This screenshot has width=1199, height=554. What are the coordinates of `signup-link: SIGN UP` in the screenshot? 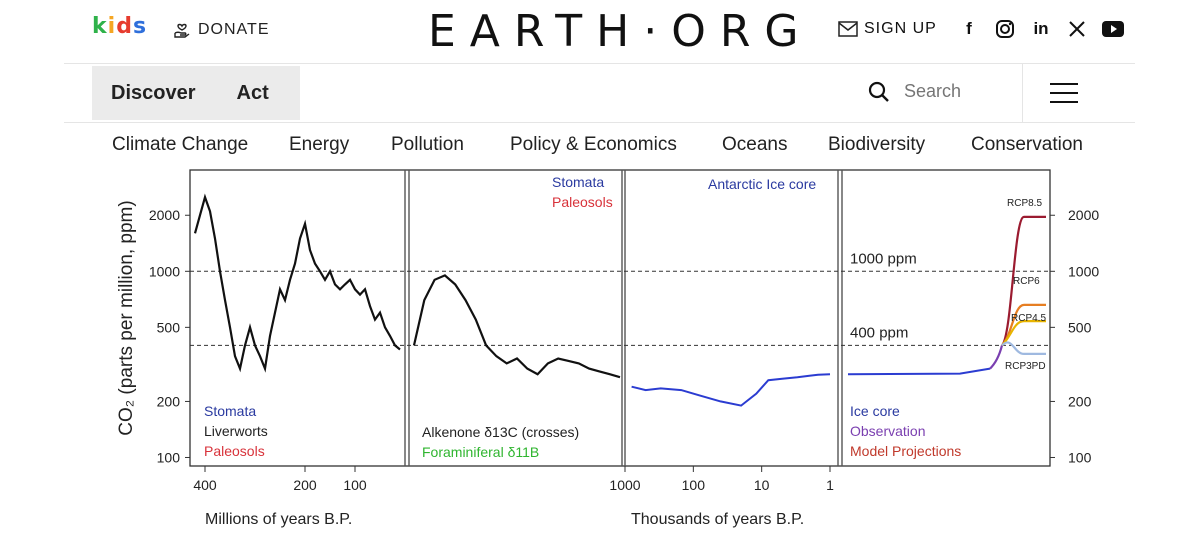 It's located at (887, 29).